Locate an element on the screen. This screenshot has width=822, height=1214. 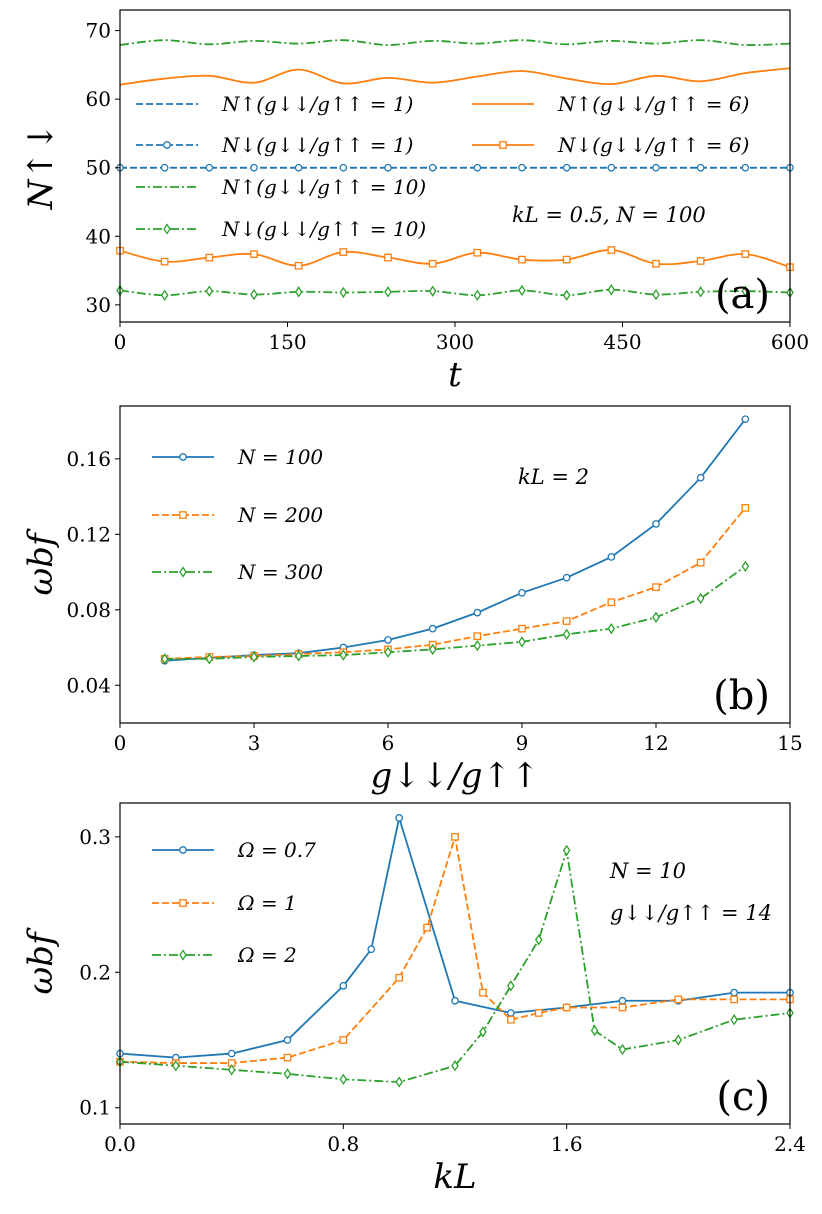
legend-entry-2: N↑(g↓↓/g↑↑ = 10) is located at coordinates (281, 187).